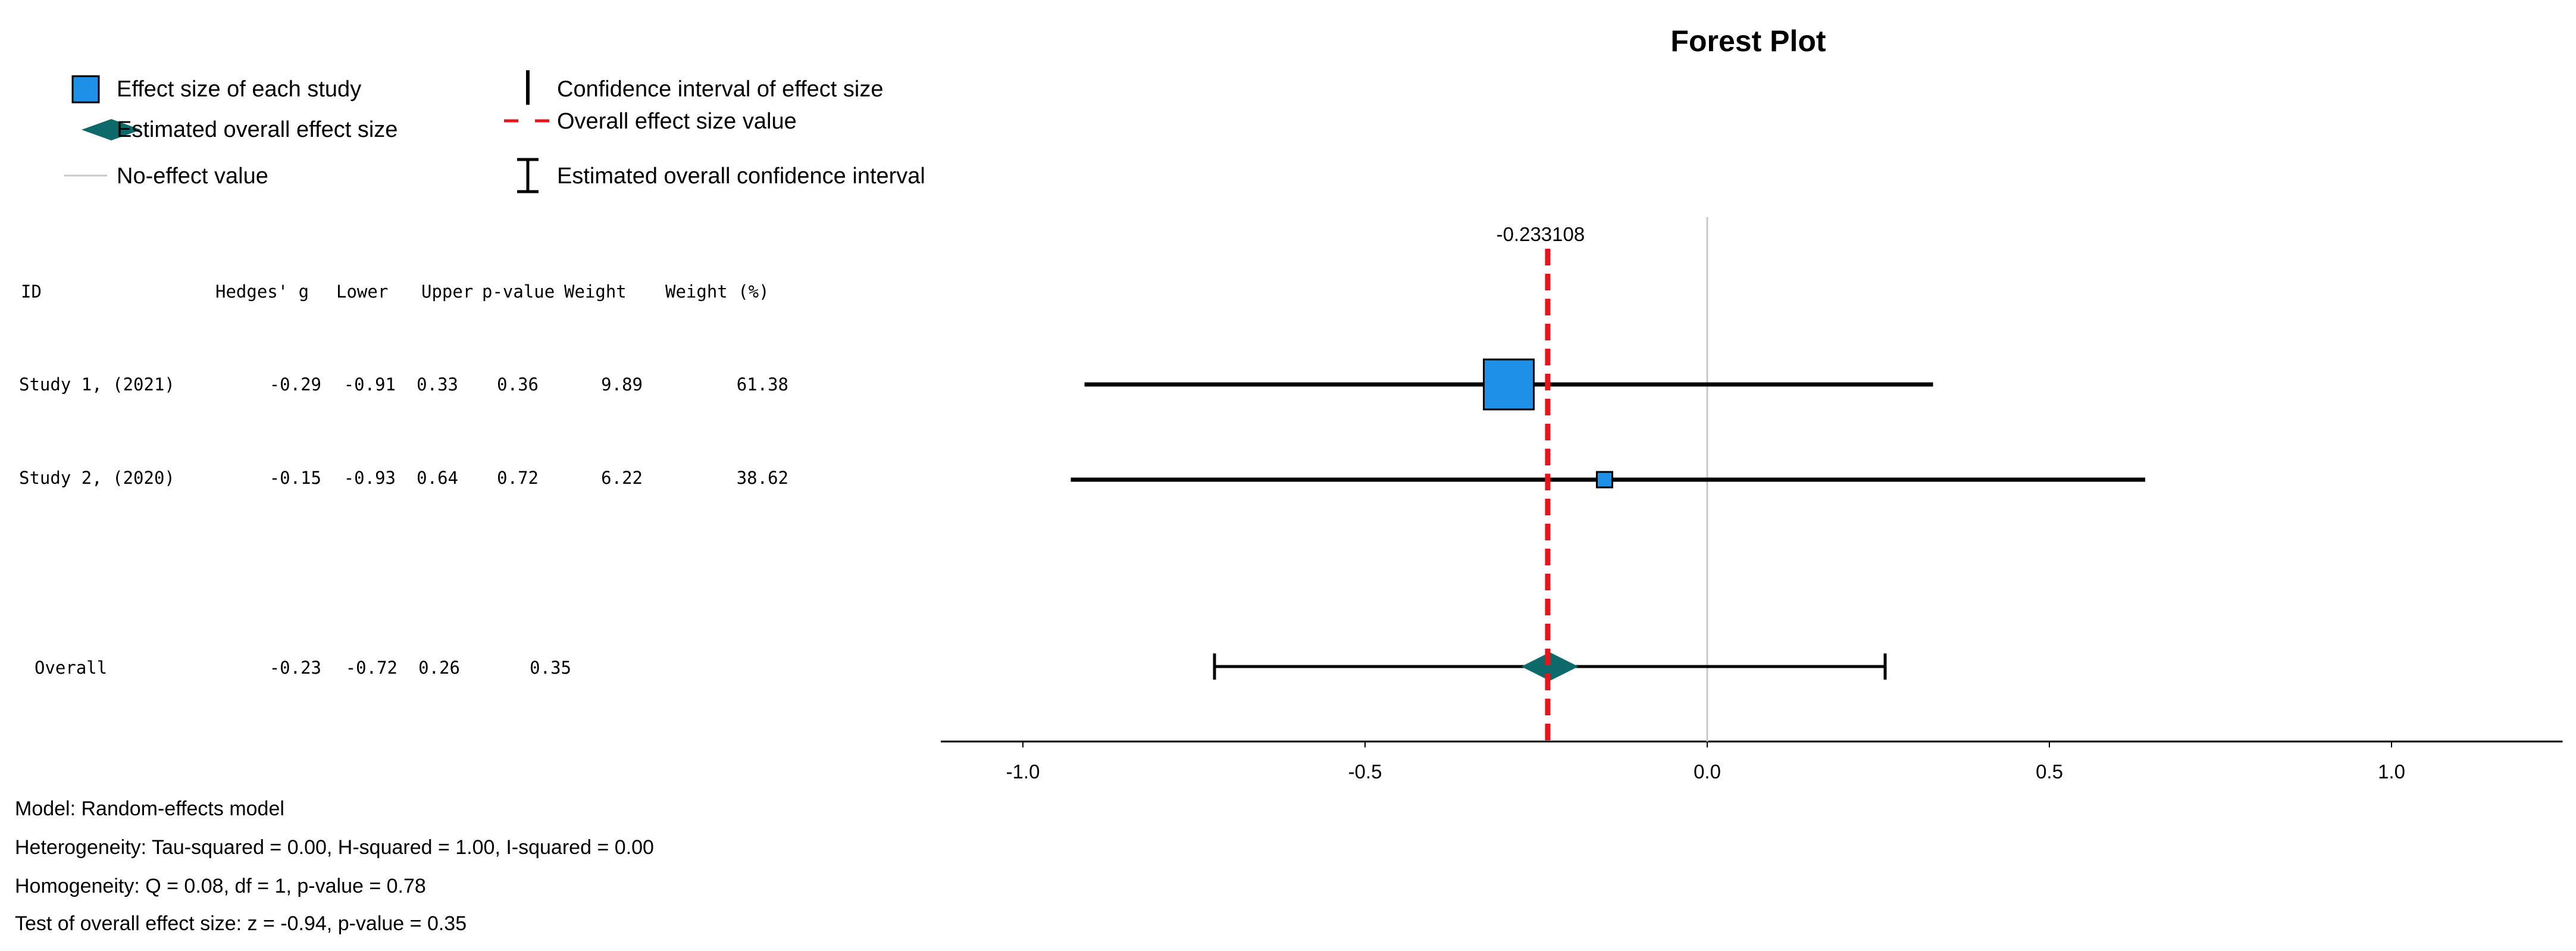 The height and width of the screenshot is (951, 2576). Describe the element at coordinates (528, 175) in the screenshot. I see `capped-bar-icon` at that location.